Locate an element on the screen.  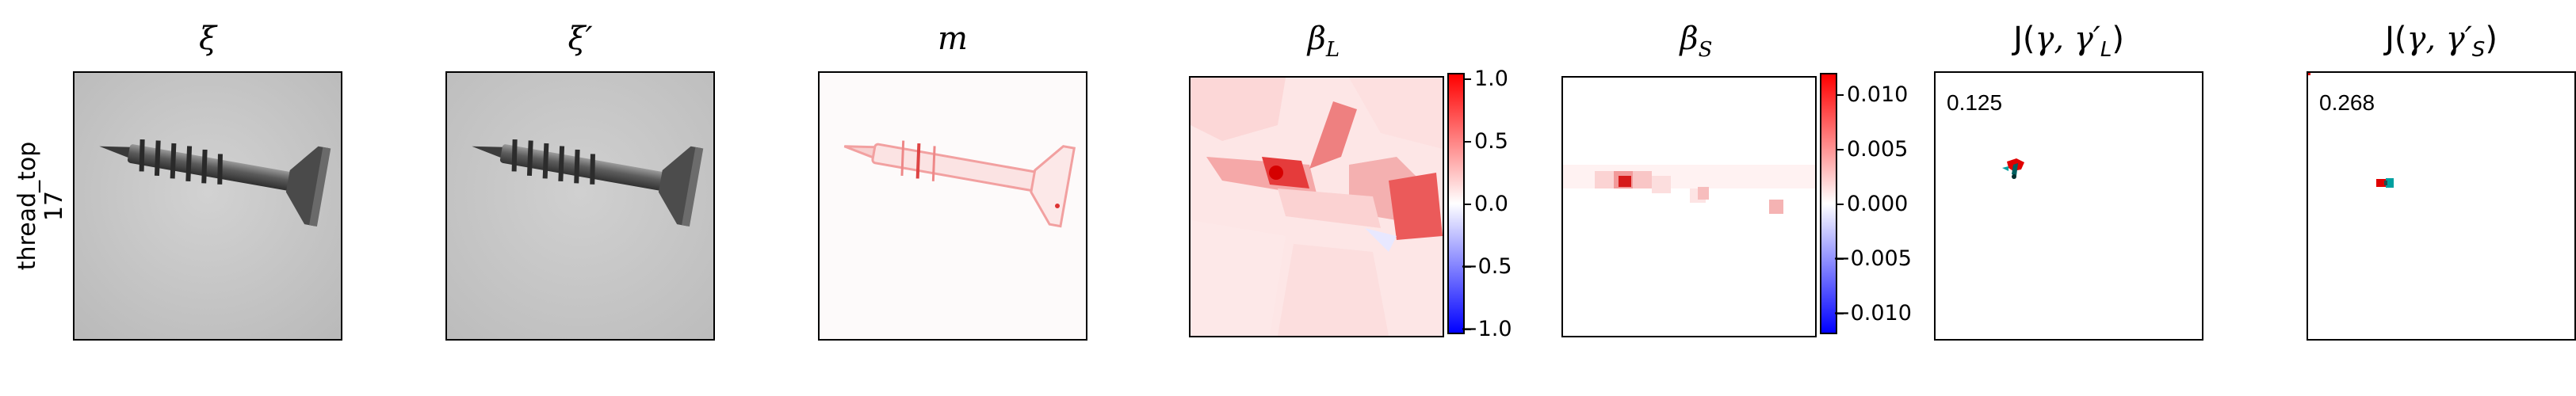
tick-label: 0.5 is located at coordinates (1491, 141).